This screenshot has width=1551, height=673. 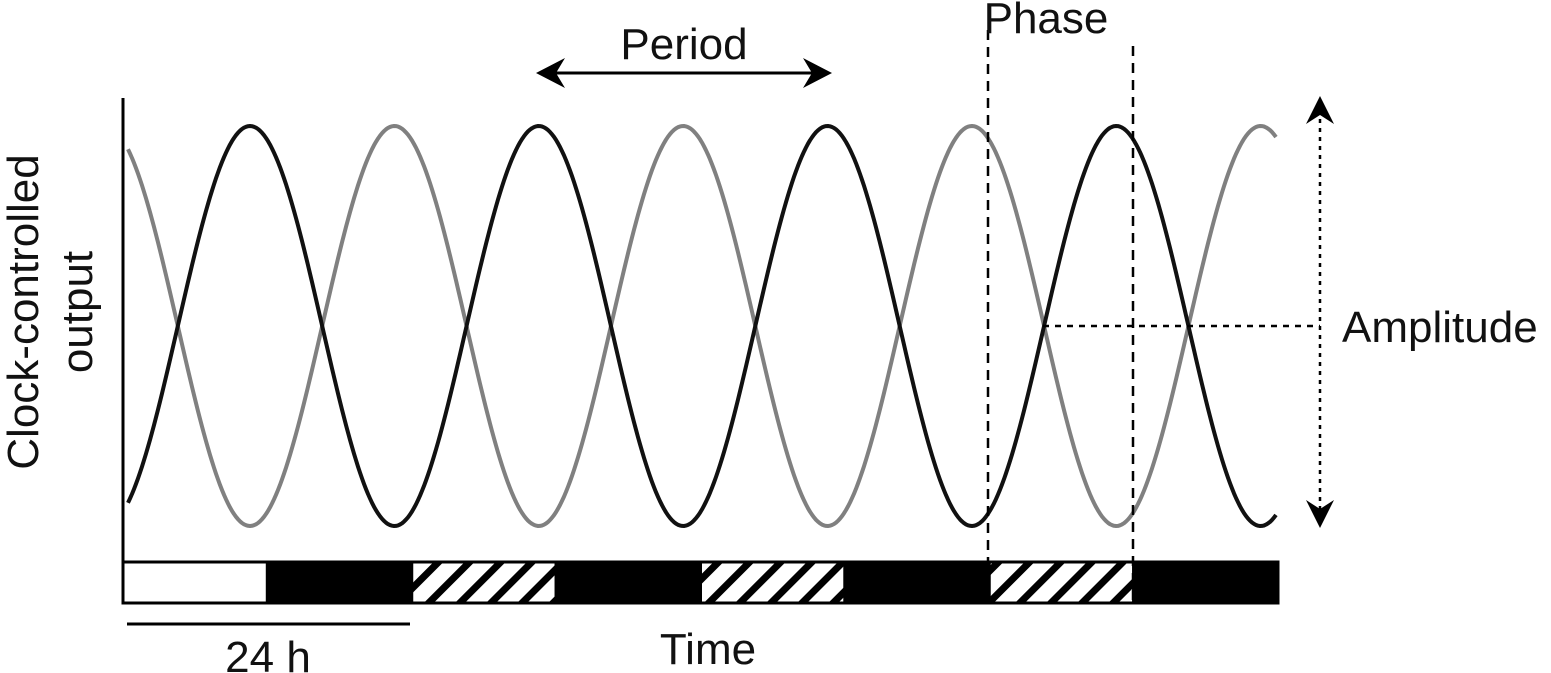 I want to click on bar-segment-light, so click(x=195, y=582).